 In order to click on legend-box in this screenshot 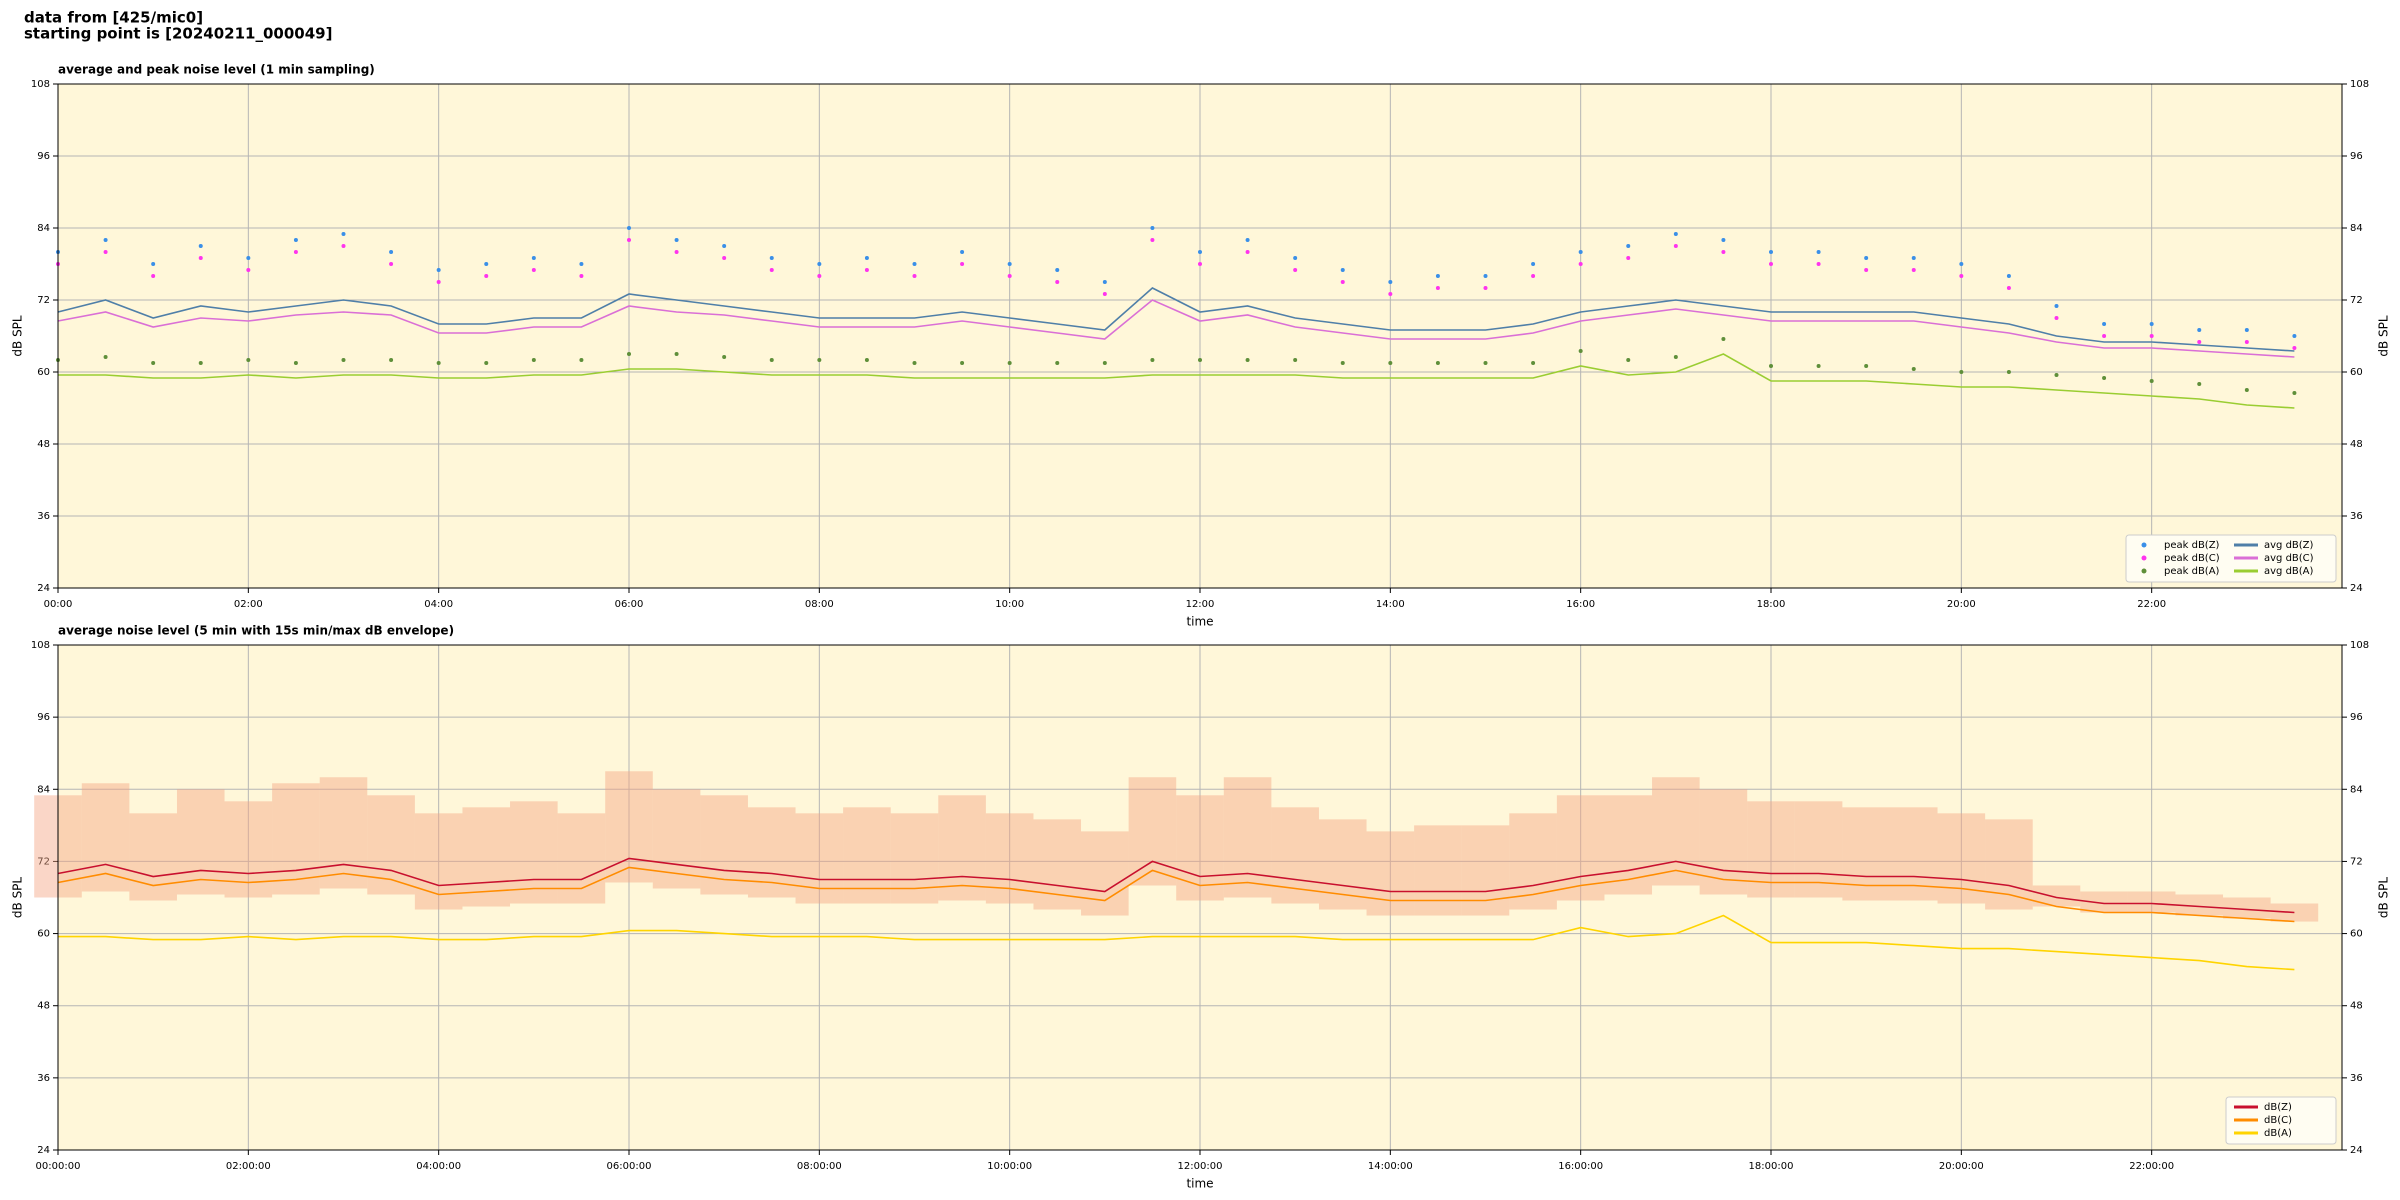, I will do `click(2231, 558)`.